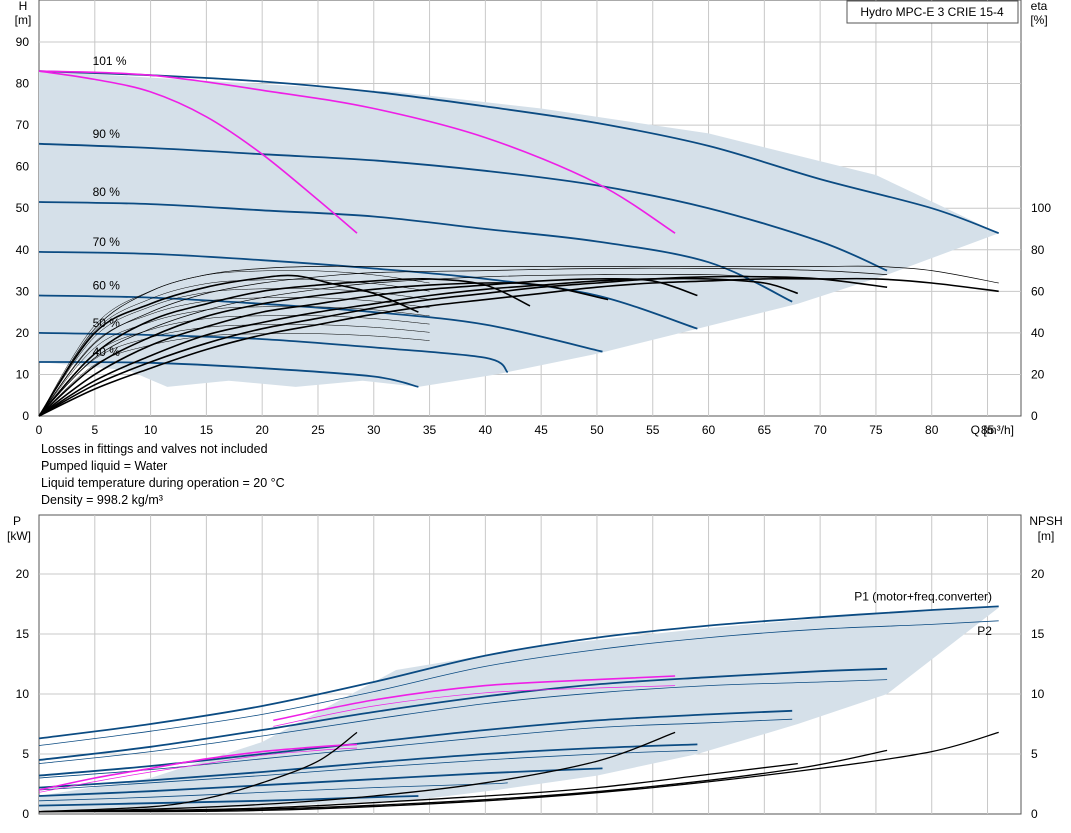  I want to click on x-tick-label: 75, so click(876, 430).